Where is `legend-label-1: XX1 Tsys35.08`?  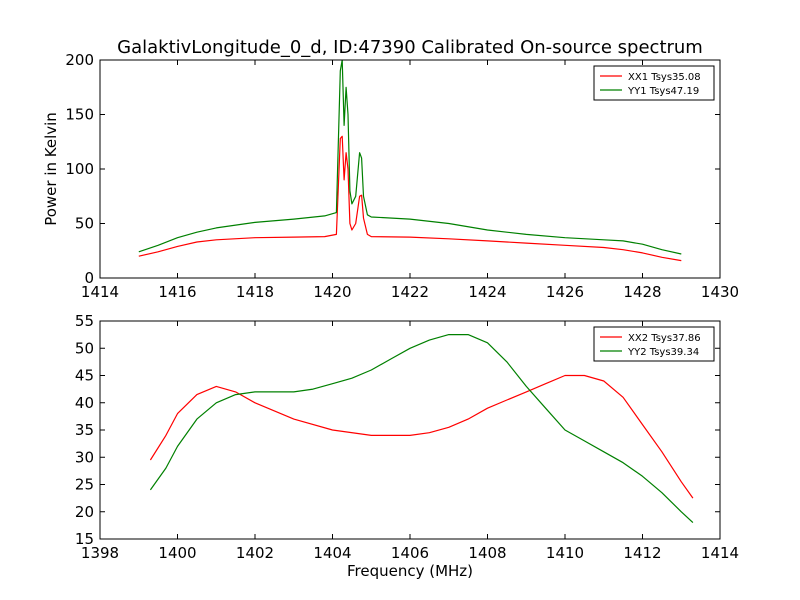 legend-label-1: XX1 Tsys35.08 is located at coordinates (664, 77).